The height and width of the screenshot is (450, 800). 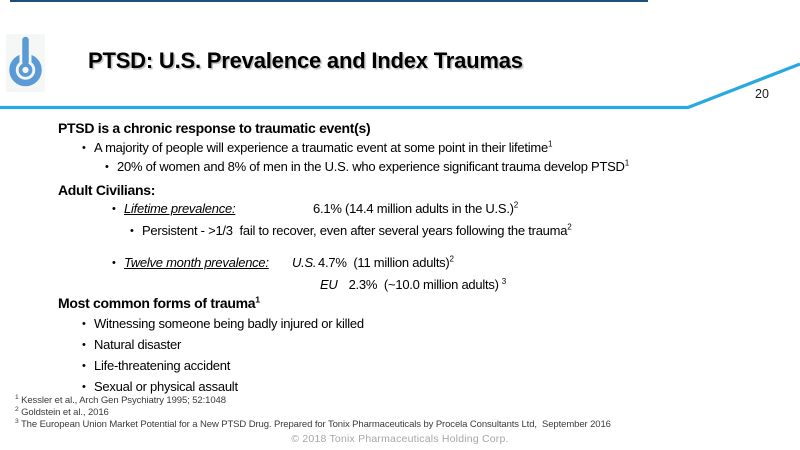 I want to click on line-eu-prevalence: EU 2.3% (~10.0 million adults) 3, so click(x=413, y=284).